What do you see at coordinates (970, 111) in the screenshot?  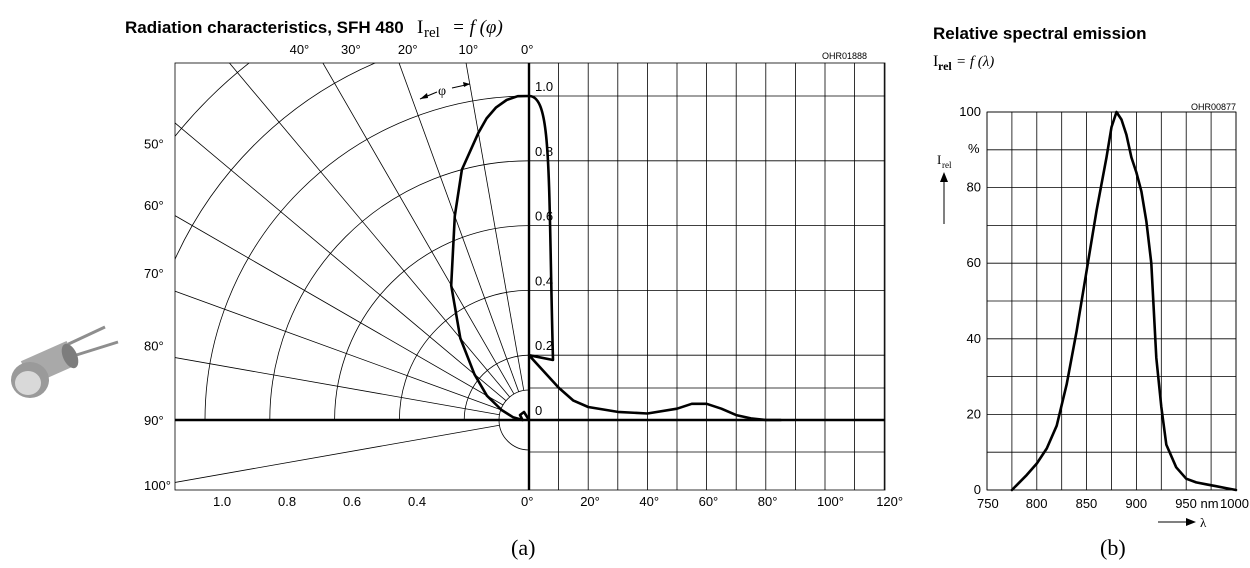 I see `y-tick-b: 100` at bounding box center [970, 111].